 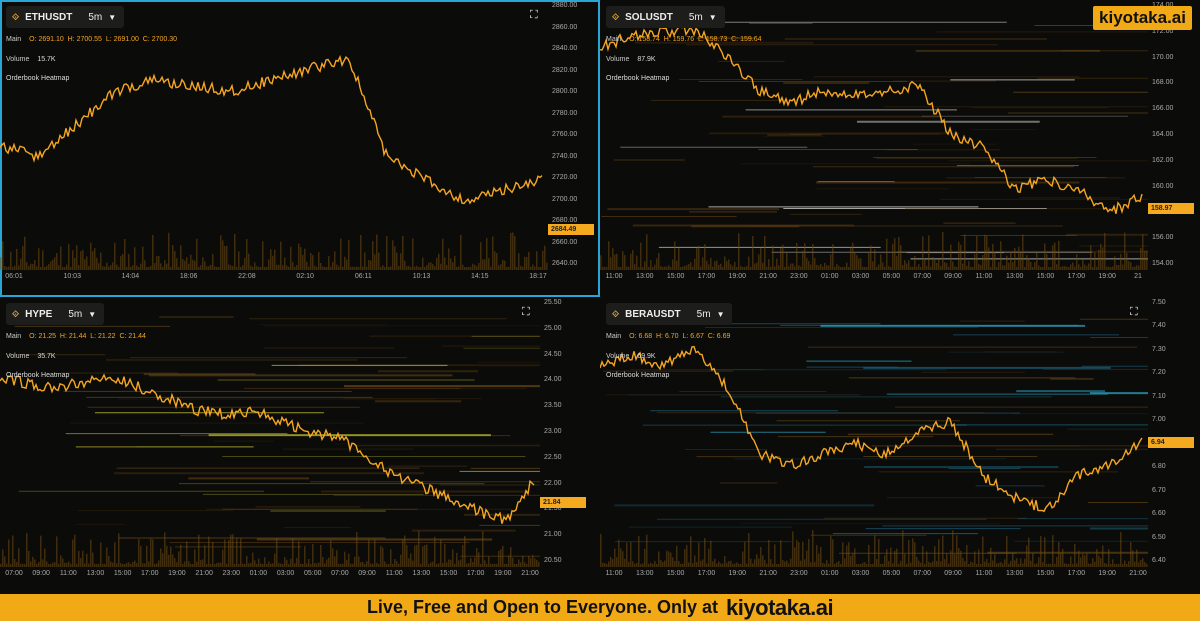 I want to click on overlay-label: Orderbook Heatmap, so click(x=638, y=78).